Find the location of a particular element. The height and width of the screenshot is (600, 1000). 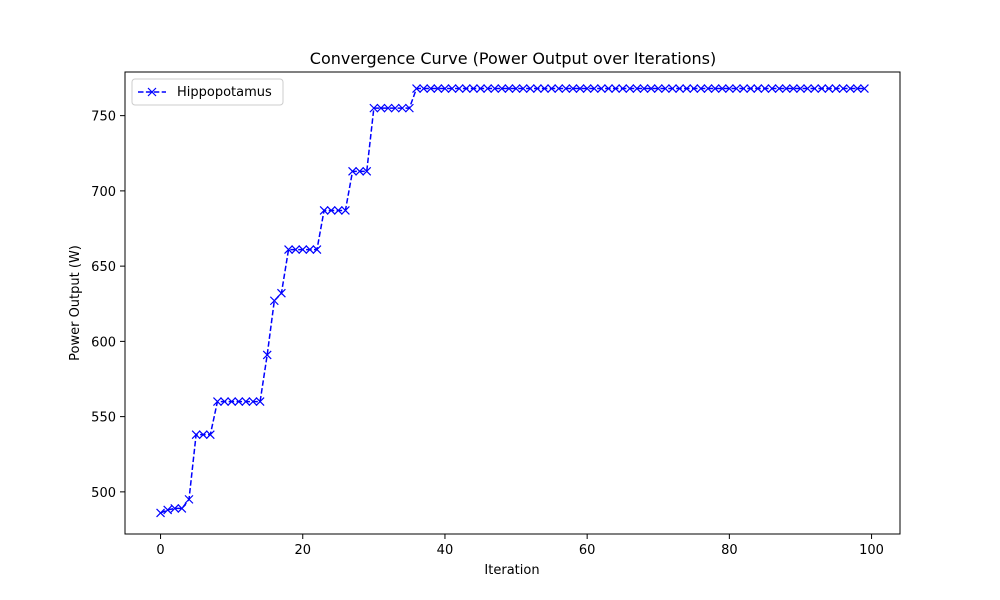

y-tick-label: 650 is located at coordinates (103, 267).